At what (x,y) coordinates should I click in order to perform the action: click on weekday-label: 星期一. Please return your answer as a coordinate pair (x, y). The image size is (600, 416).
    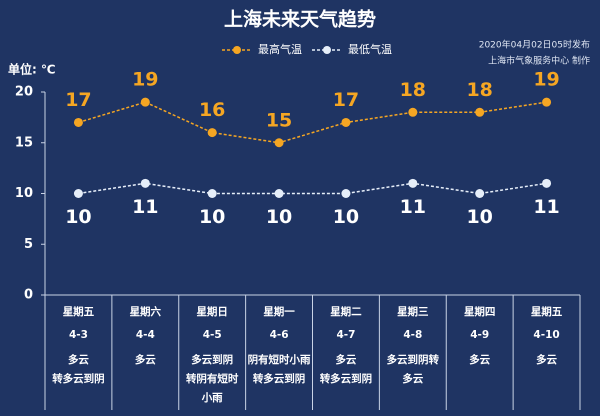
    Looking at the image, I should click on (279, 311).